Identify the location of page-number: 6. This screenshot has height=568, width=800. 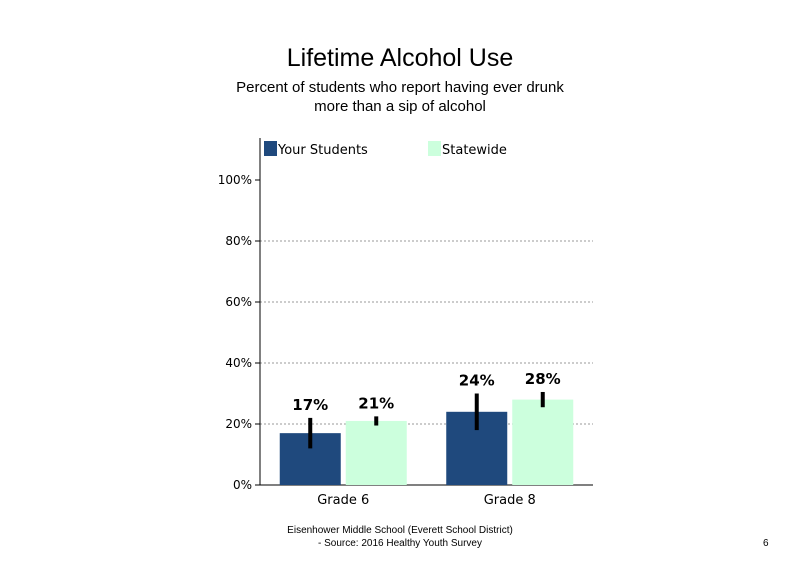
(766, 543).